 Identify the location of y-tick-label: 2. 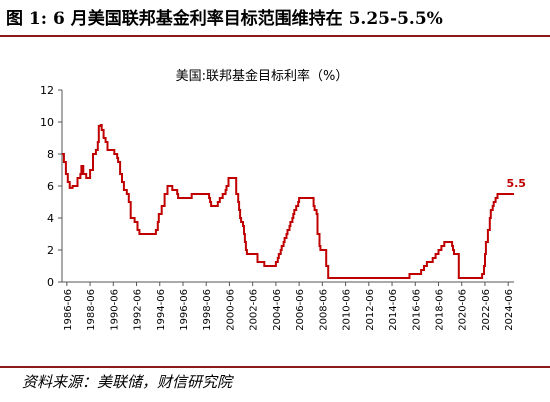
(50, 250).